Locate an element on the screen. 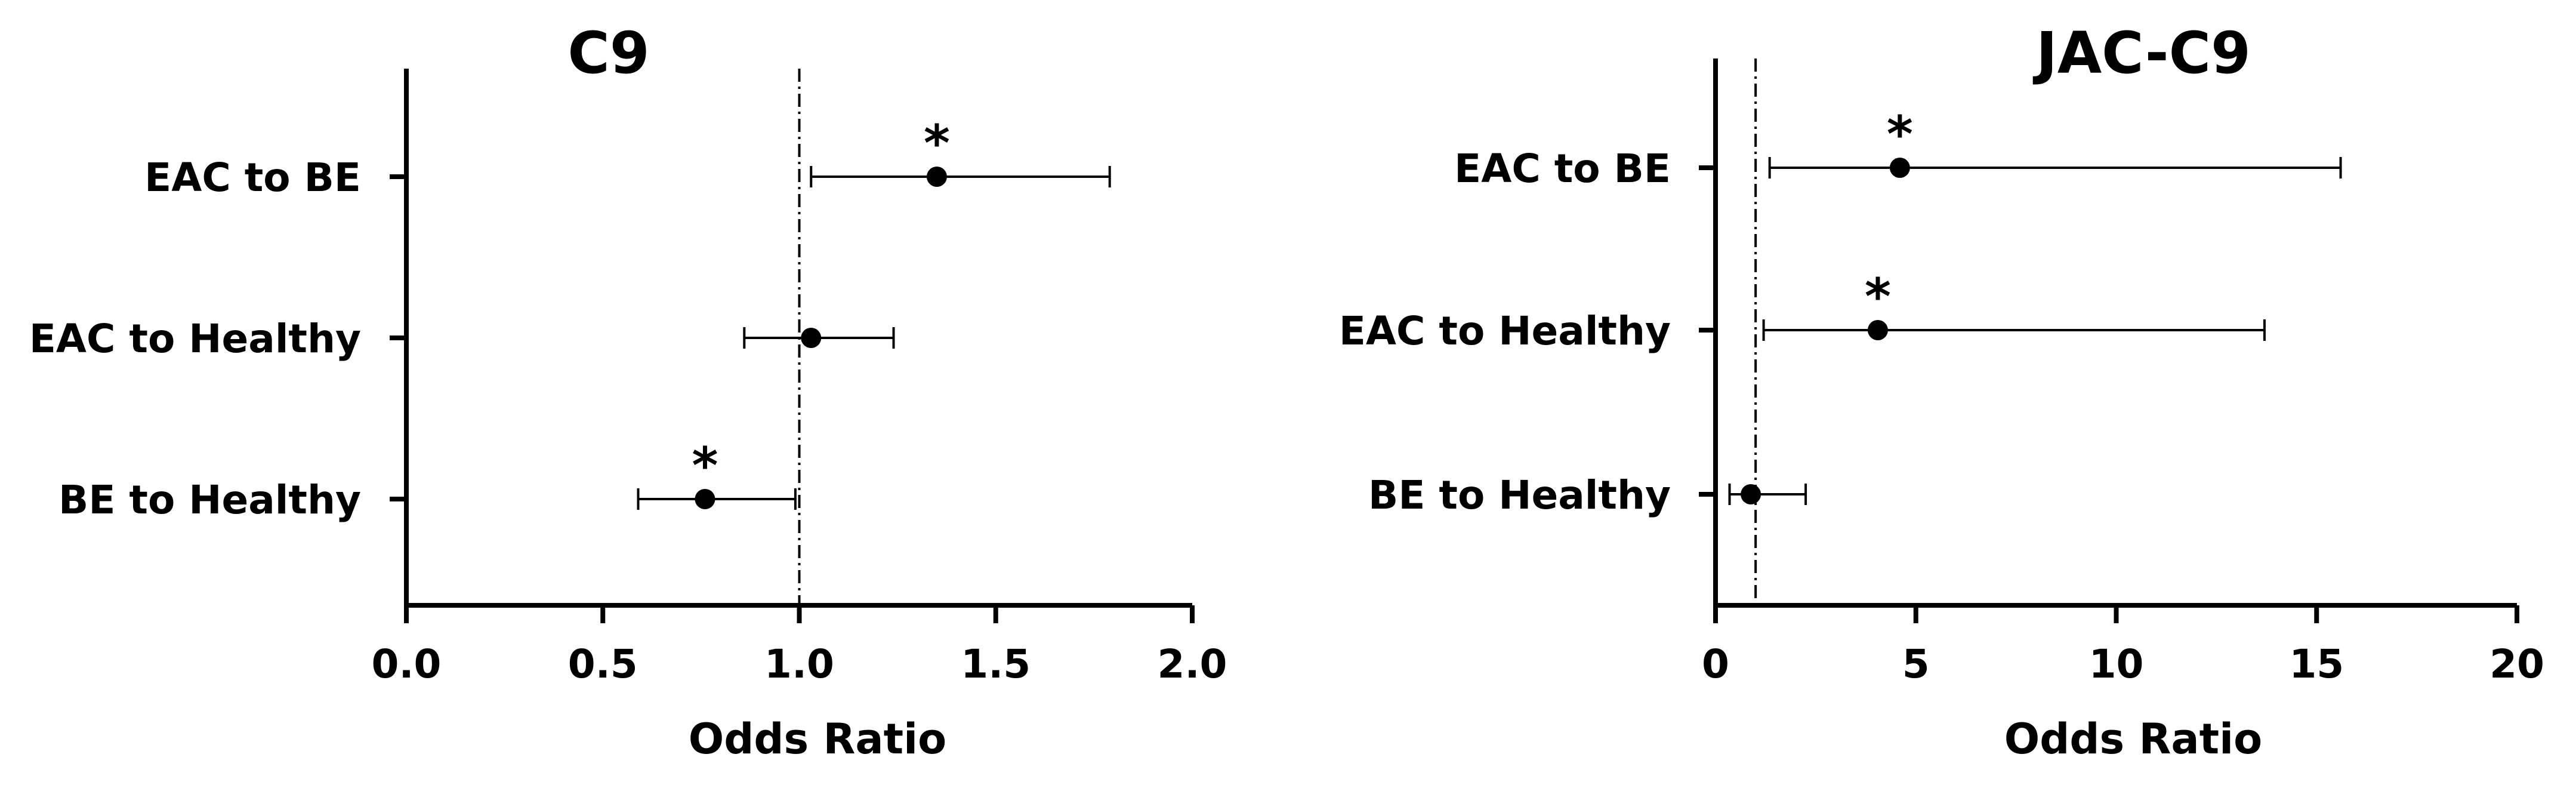  x-tick-label: 1.0 is located at coordinates (799, 664).